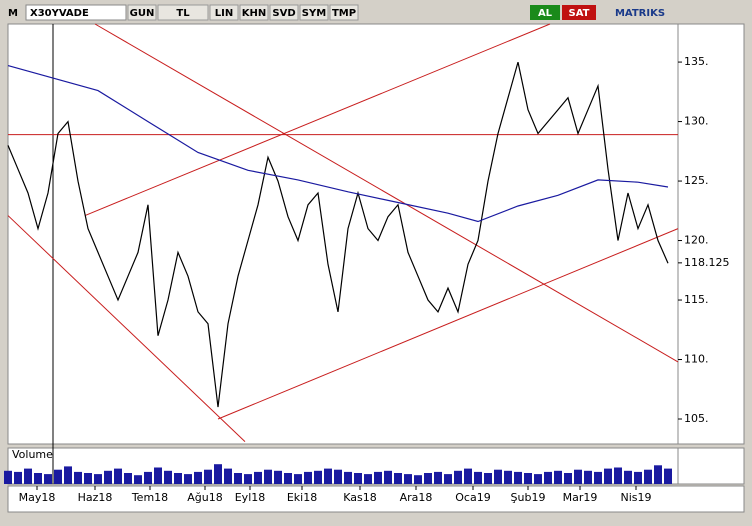 The height and width of the screenshot is (526, 752). I want to click on x-tick-label: Tem18, so click(149, 497).